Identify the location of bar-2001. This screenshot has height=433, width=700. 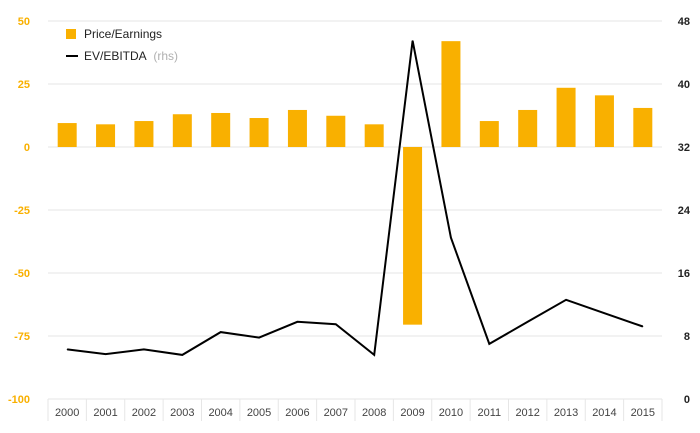
(106, 135).